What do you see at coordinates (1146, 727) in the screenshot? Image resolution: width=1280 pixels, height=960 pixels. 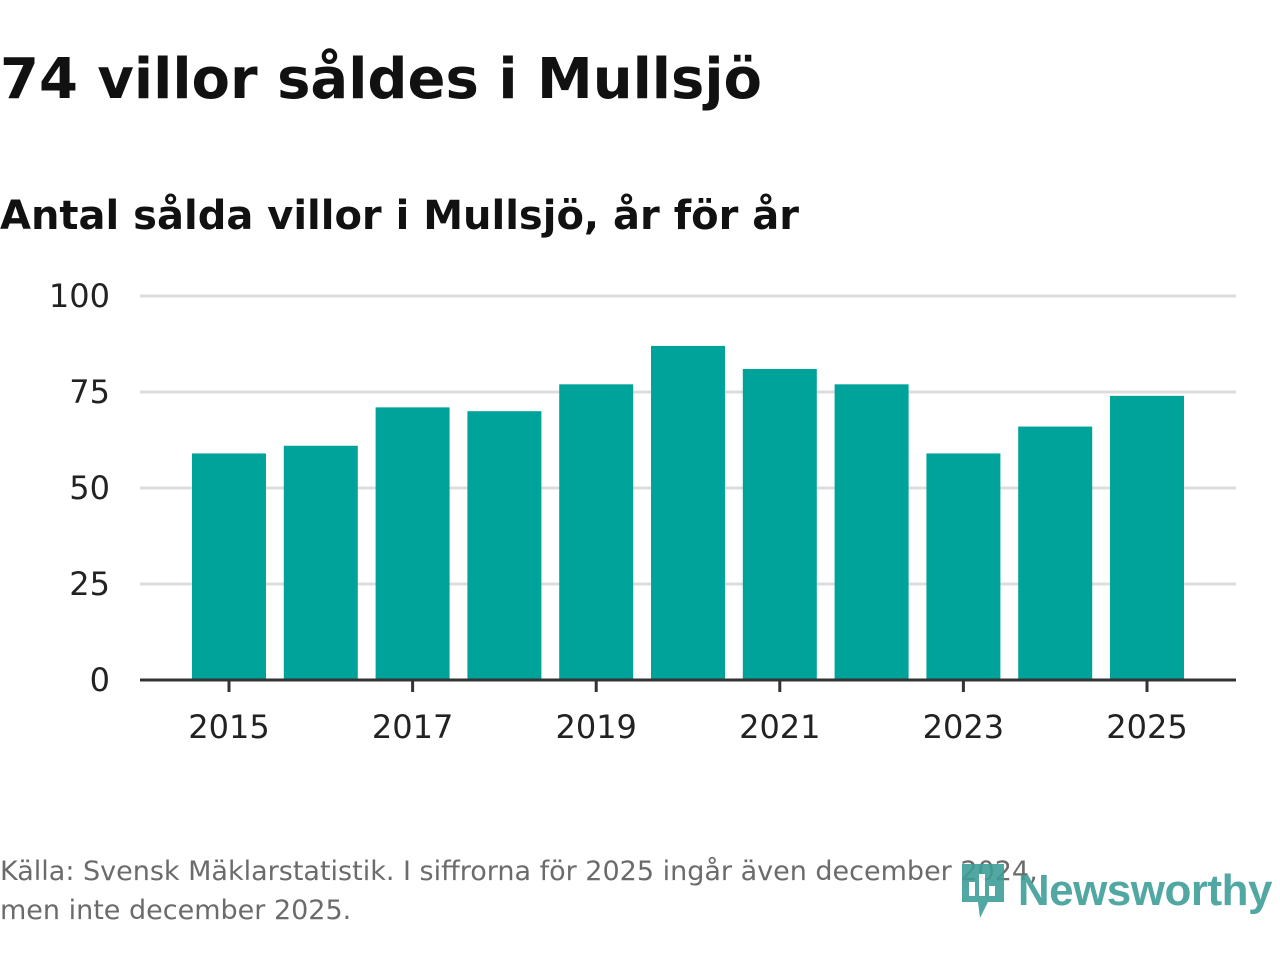 I see `x-tick-label-2025: 2025` at bounding box center [1146, 727].